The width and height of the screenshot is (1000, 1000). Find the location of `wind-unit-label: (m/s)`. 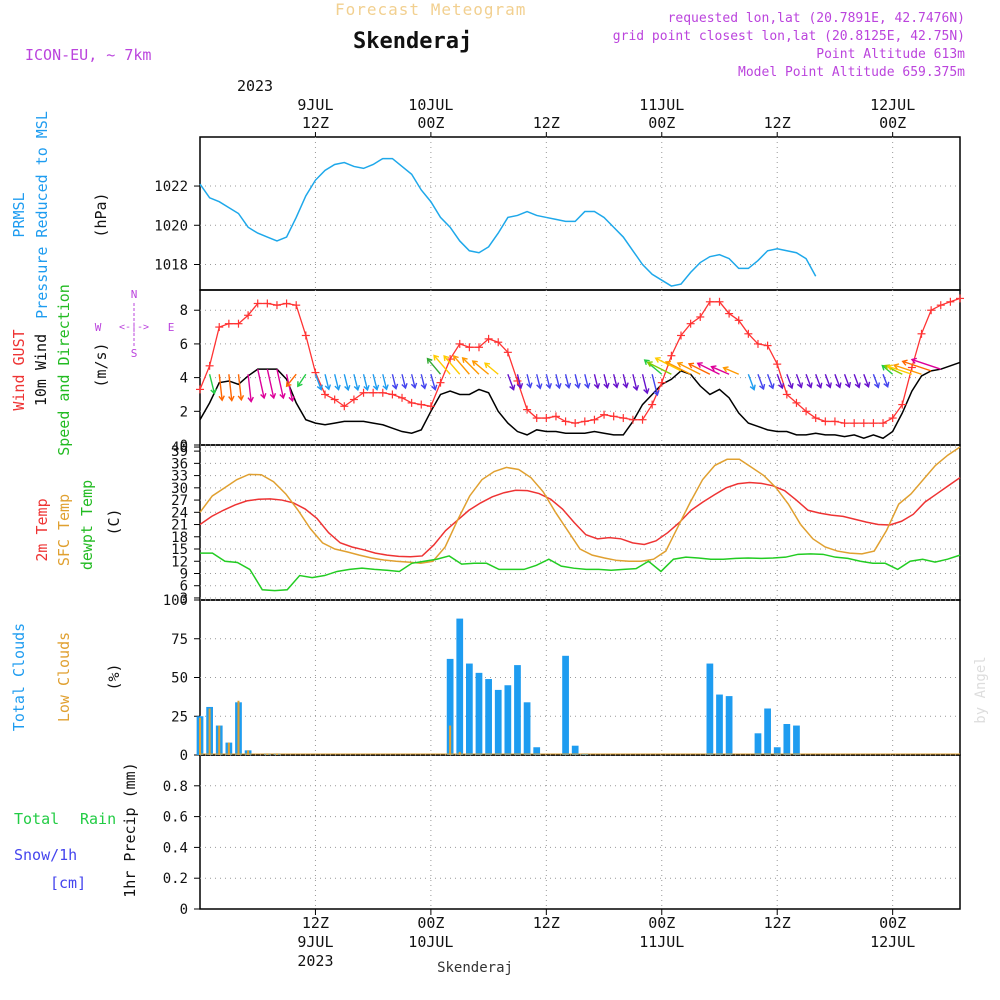

wind-unit-label: (m/s) is located at coordinates (101, 364).